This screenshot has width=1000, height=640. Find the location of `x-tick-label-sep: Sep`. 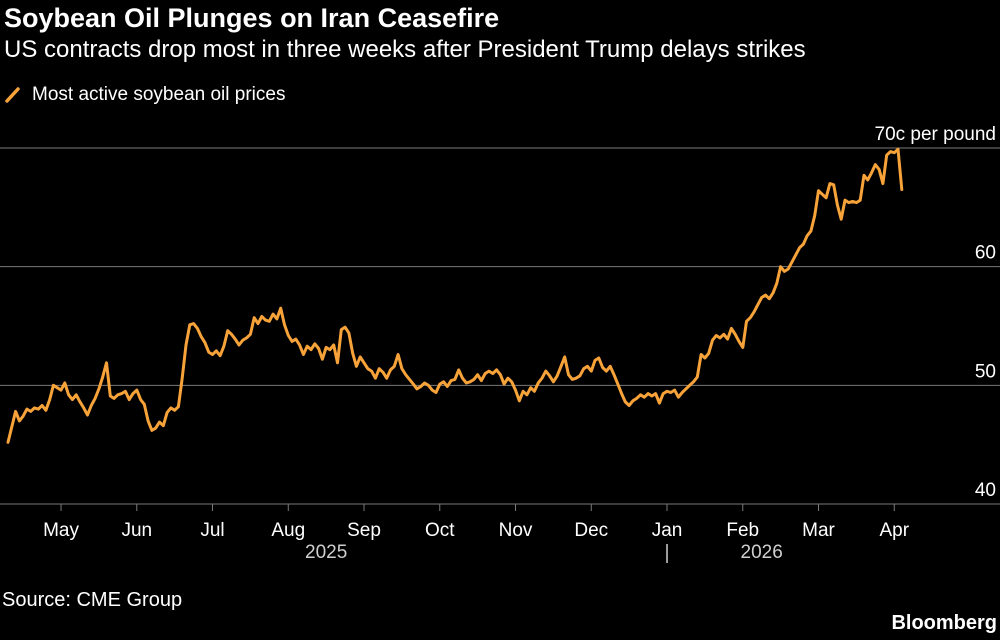

x-tick-label-sep: Sep is located at coordinates (364, 530).